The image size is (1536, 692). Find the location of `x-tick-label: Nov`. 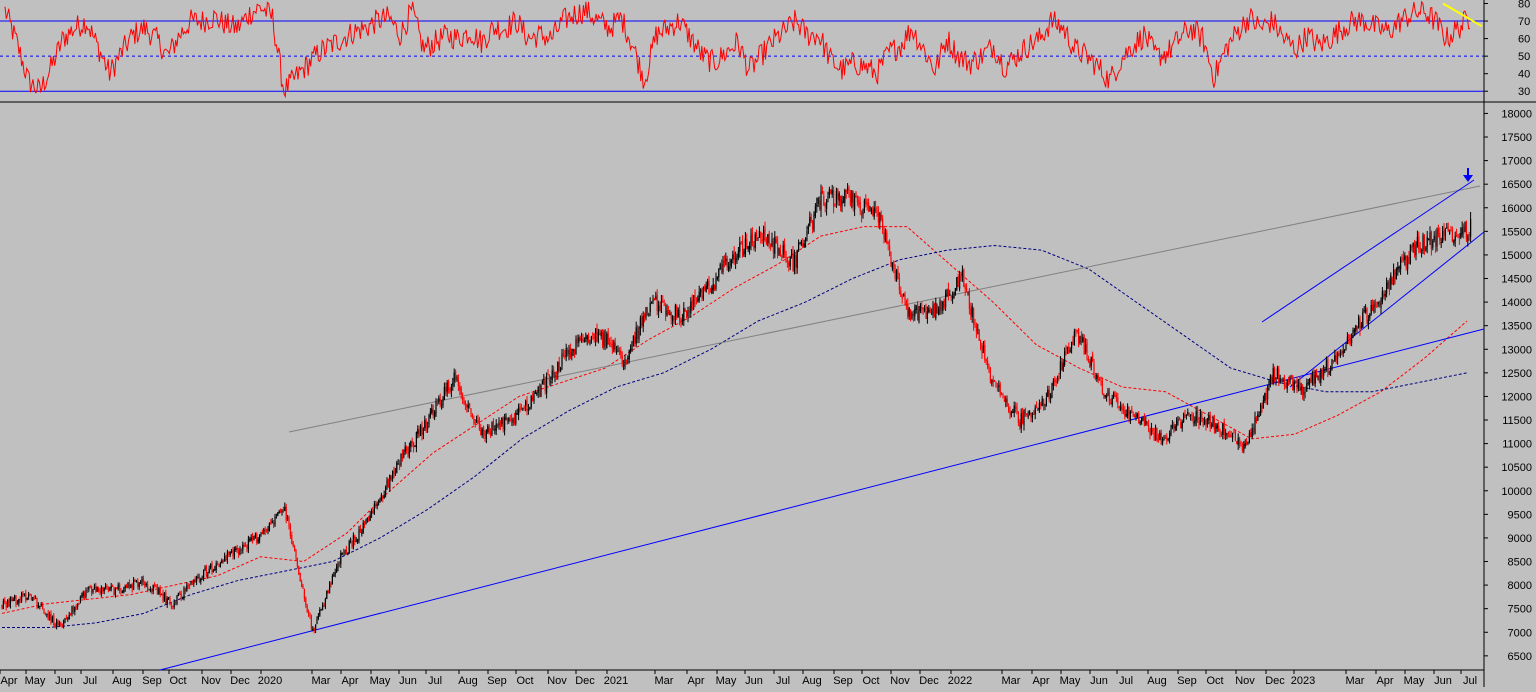

x-tick-label: Nov is located at coordinates (900, 681).